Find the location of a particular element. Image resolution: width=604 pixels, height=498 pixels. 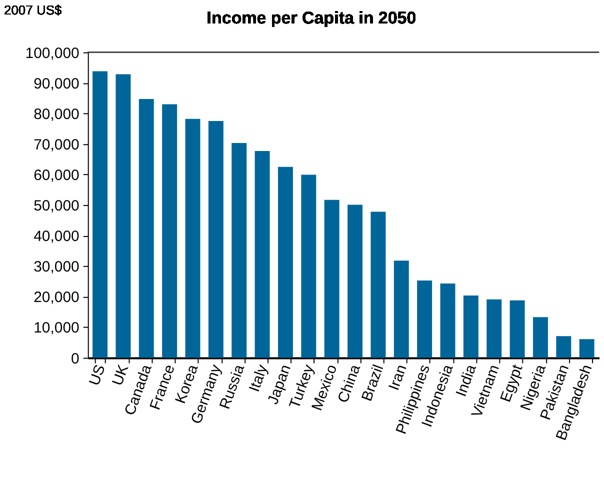

y-tick-label: 0 is located at coordinates (75, 359).